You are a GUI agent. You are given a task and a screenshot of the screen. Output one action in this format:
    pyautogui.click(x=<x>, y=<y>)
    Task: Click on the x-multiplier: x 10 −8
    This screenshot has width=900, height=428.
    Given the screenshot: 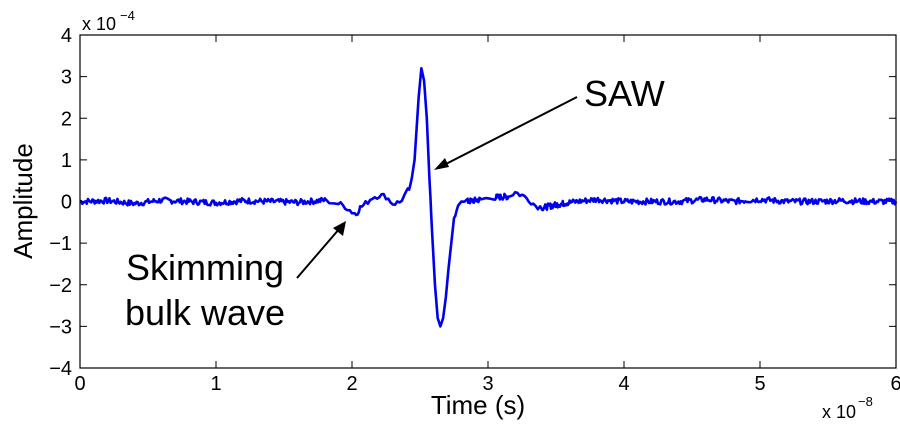 What is the action you would take?
    pyautogui.click(x=847, y=408)
    